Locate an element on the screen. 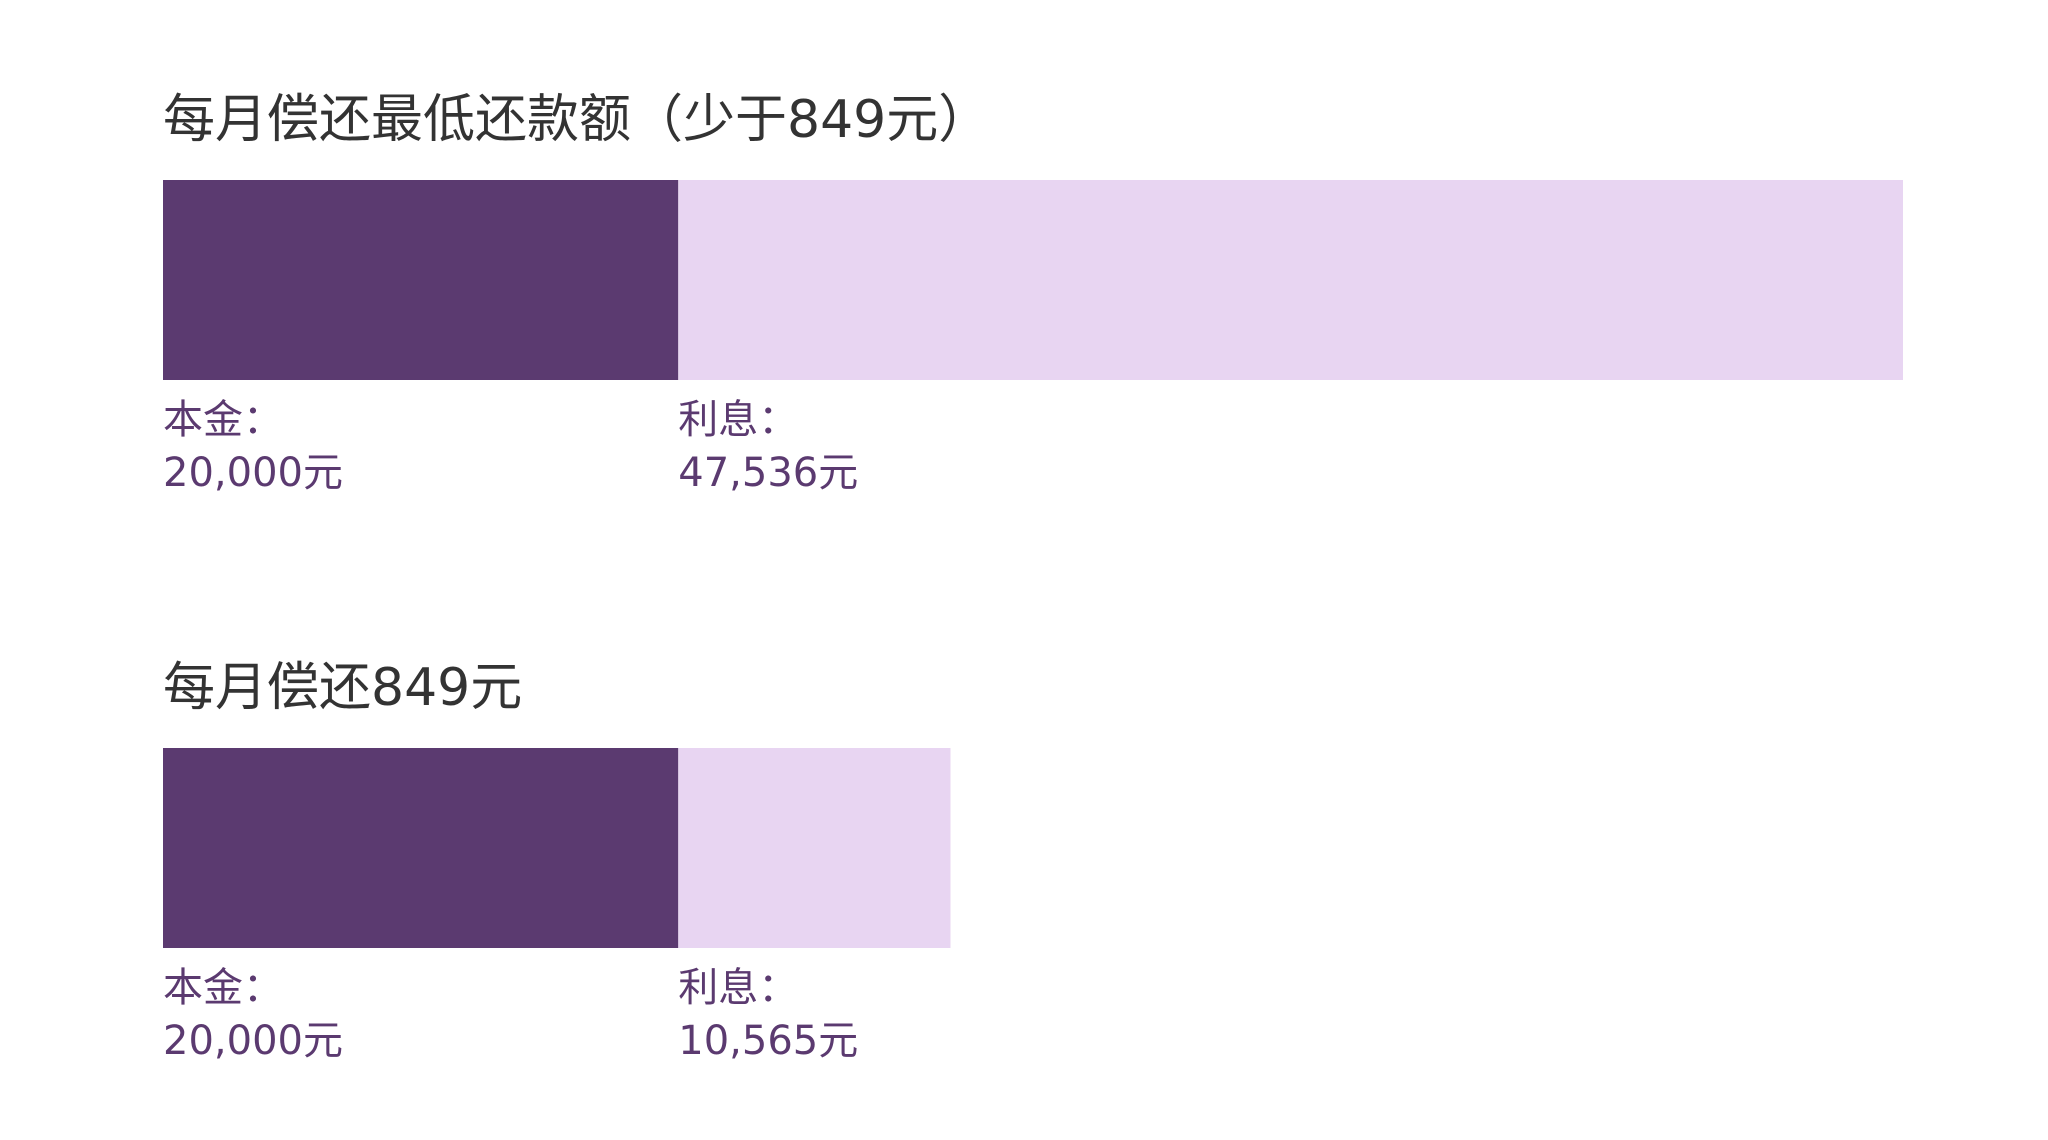 This screenshot has width=2048, height=1140. segment-labels: 本金： 20,000元 利息： 10,565元 is located at coordinates (1033, 1022).